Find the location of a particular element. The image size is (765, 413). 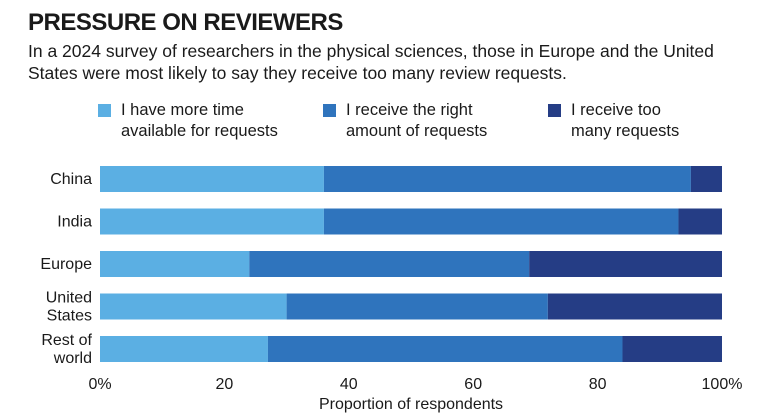

legend-swatch-too-many is located at coordinates (554, 110).